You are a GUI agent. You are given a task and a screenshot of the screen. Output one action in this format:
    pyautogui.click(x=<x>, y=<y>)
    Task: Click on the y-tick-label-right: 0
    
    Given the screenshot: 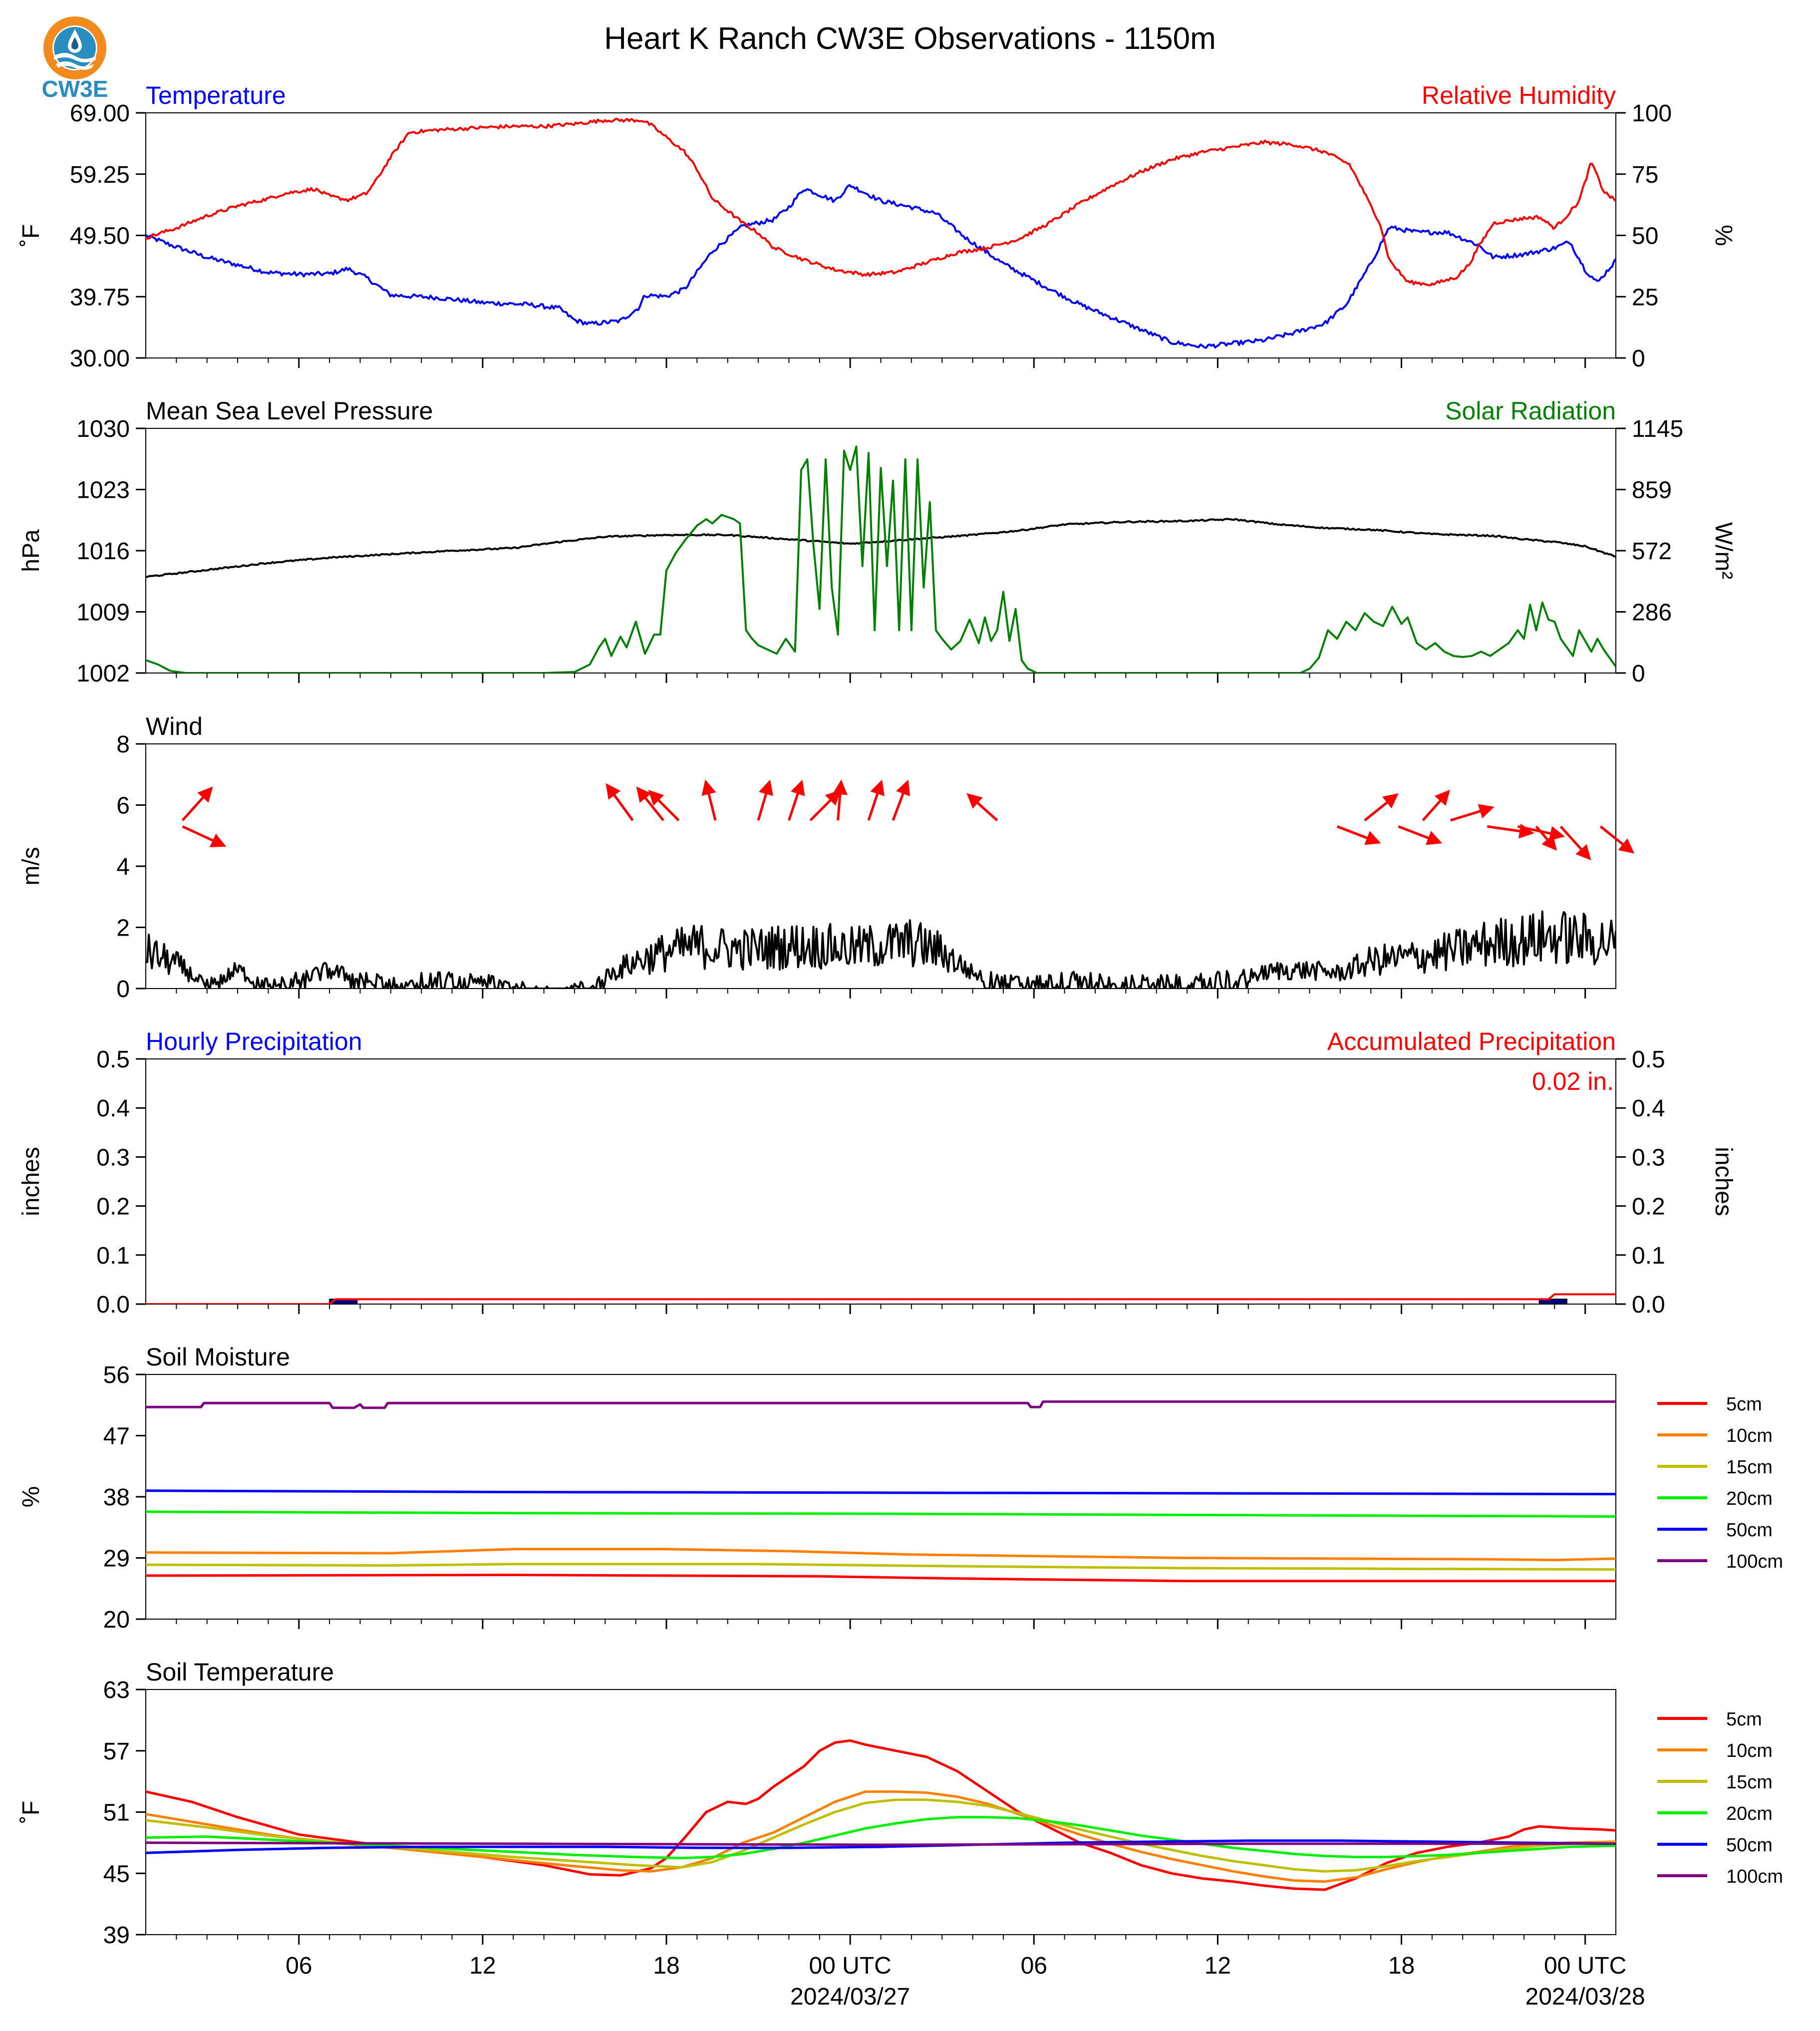 What is the action you would take?
    pyautogui.click(x=1638, y=674)
    